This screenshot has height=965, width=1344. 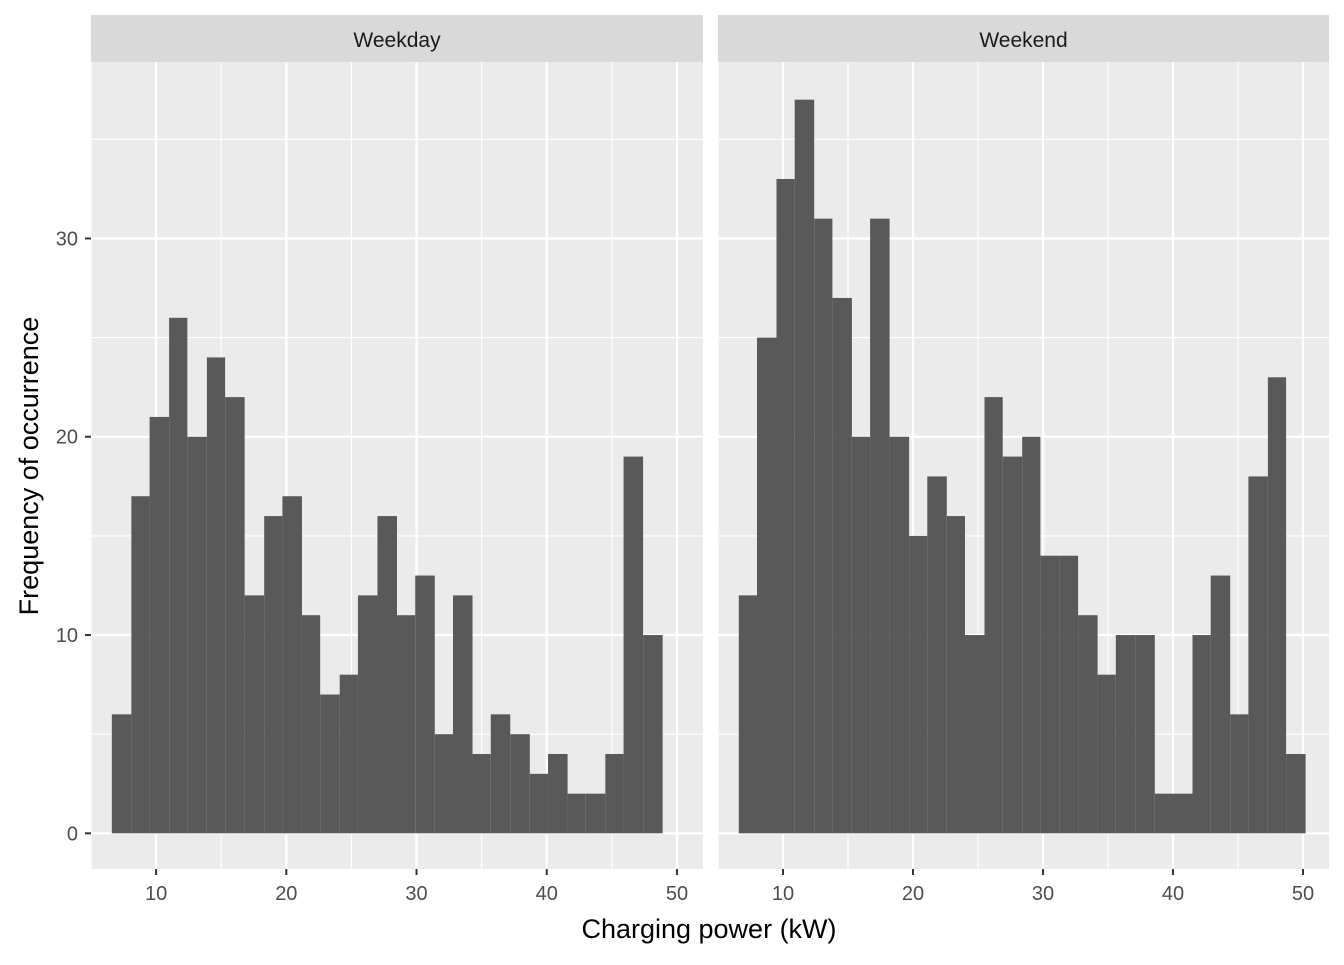 I want to click on y-tick-label: 30, so click(x=67, y=239).